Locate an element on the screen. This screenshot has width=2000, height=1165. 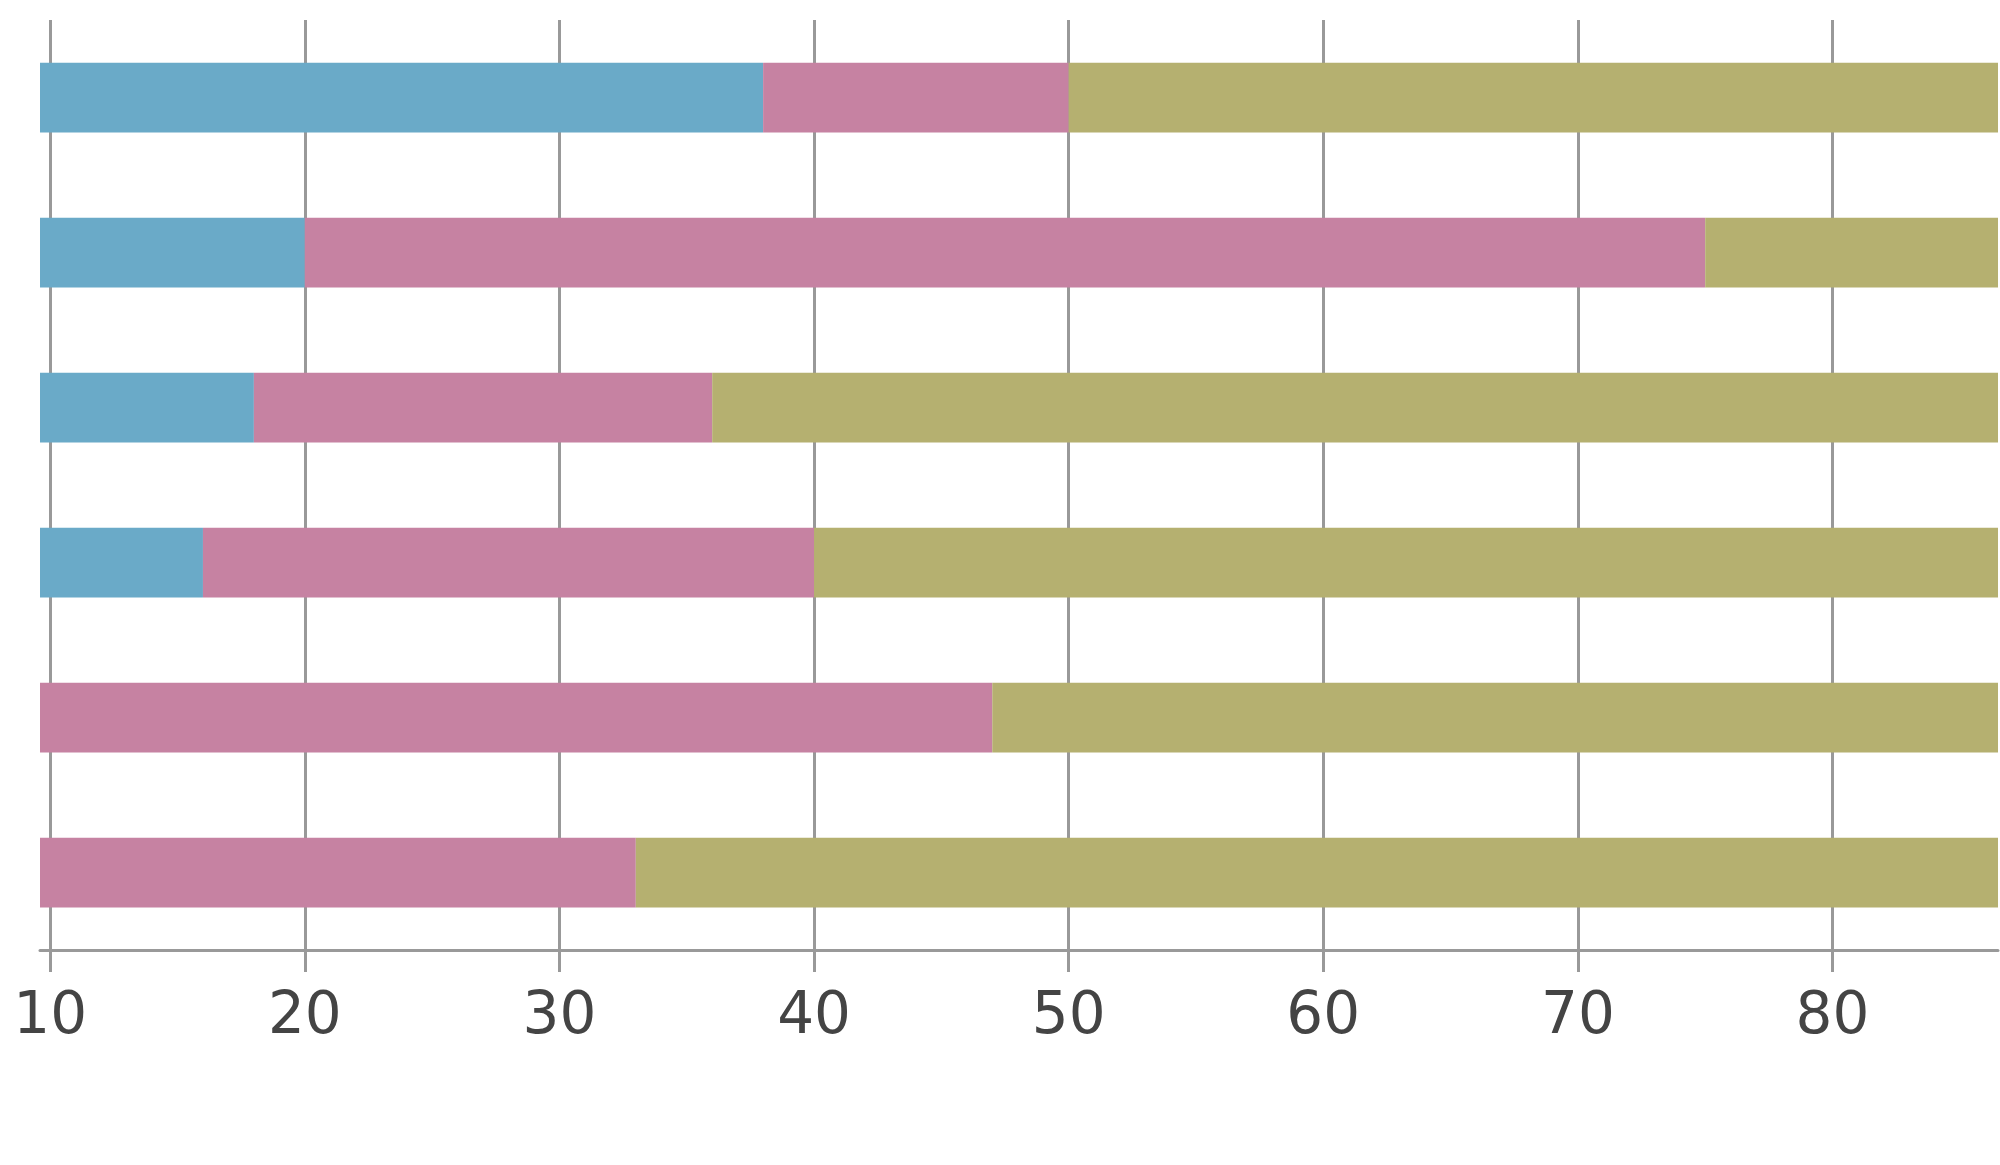
x-tick-label: 80 is located at coordinates (1832, 1013).